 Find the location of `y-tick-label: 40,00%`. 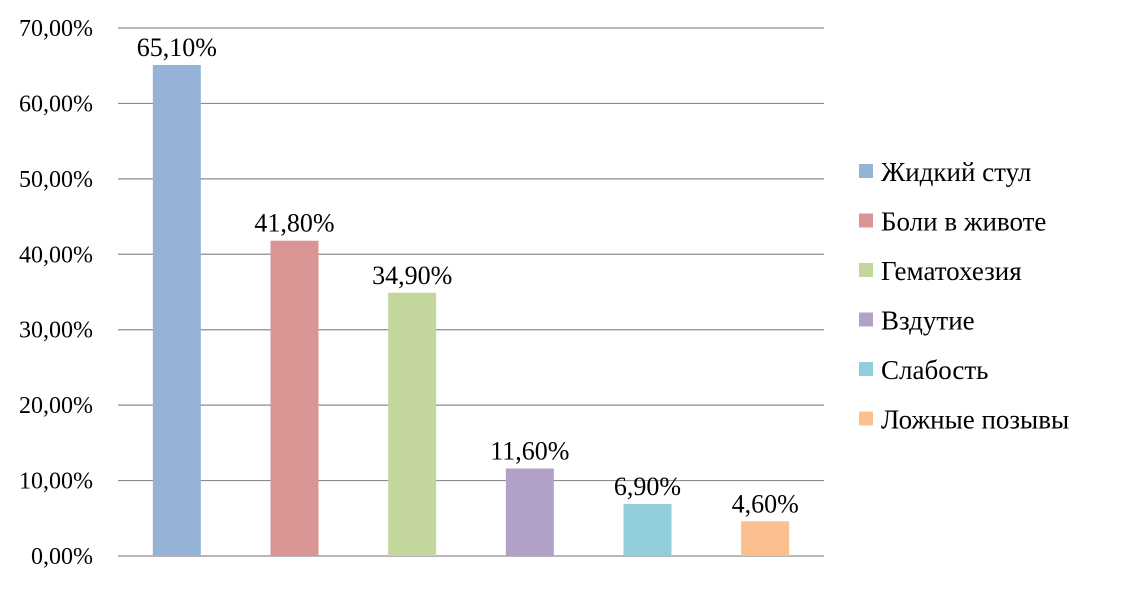

y-tick-label: 40,00% is located at coordinates (56, 255).